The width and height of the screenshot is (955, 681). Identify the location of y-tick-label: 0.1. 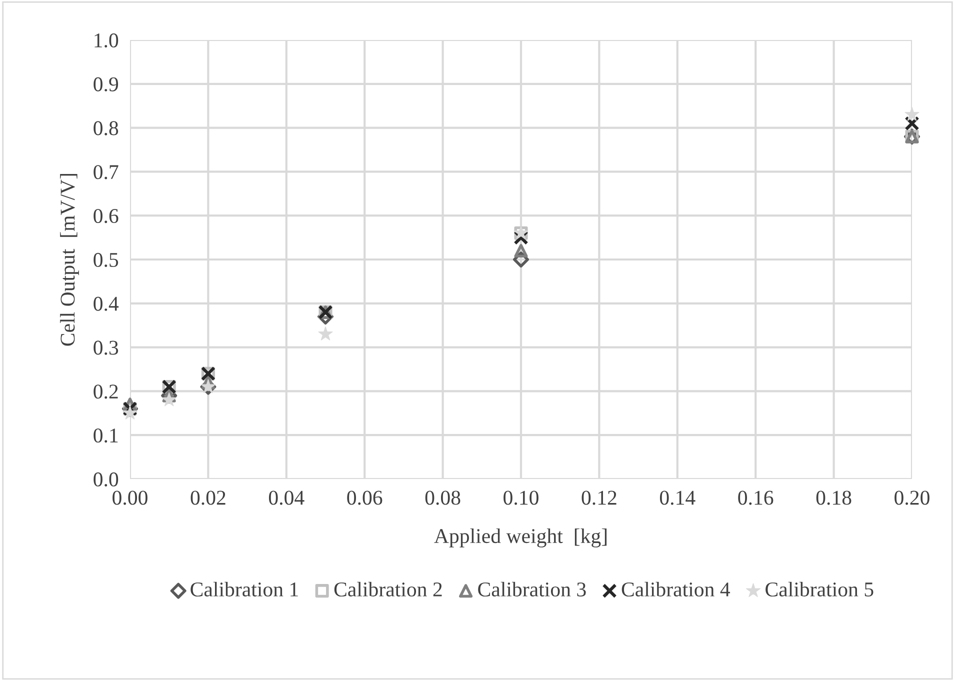
(106, 435).